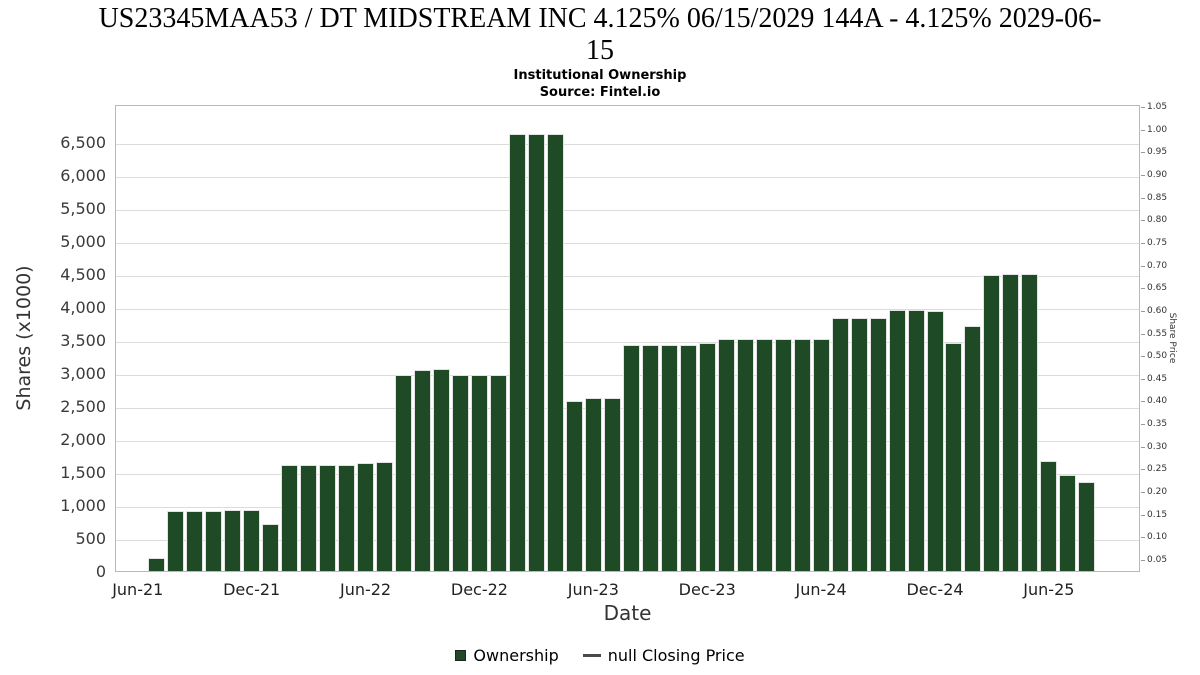 The width and height of the screenshot is (1200, 675). What do you see at coordinates (479, 589) in the screenshot?
I see `x-axis-tick-label: Dec-22` at bounding box center [479, 589].